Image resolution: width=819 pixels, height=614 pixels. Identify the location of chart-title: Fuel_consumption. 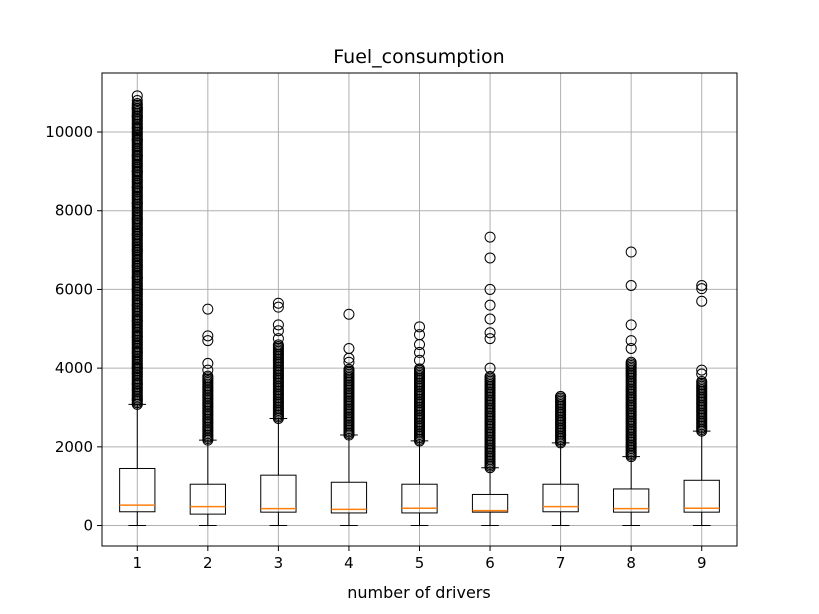
(418, 57).